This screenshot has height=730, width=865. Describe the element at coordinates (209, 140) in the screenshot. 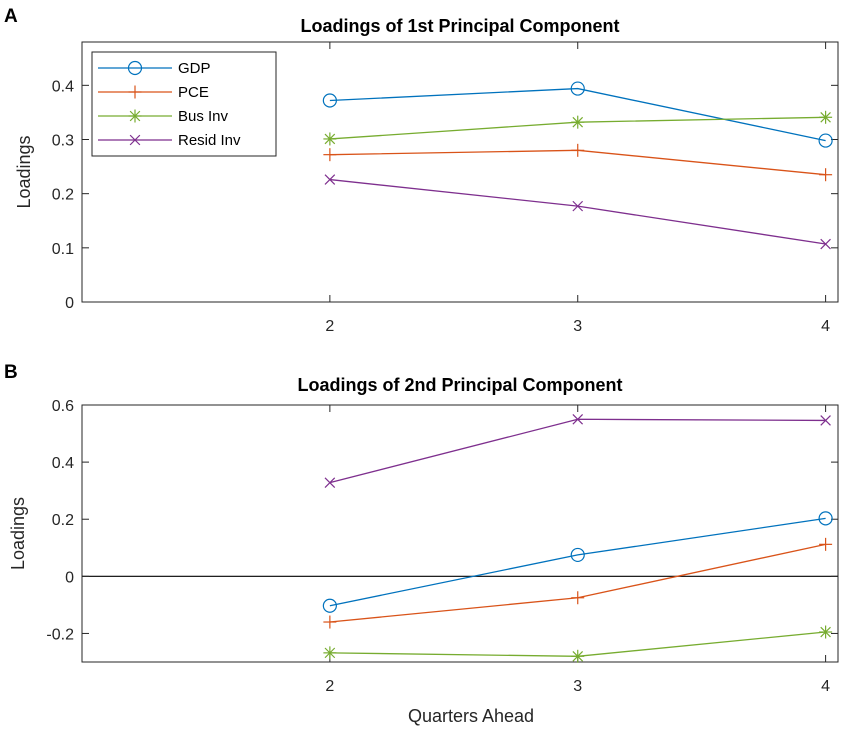

I see `legend-label: Resid Inv` at that location.